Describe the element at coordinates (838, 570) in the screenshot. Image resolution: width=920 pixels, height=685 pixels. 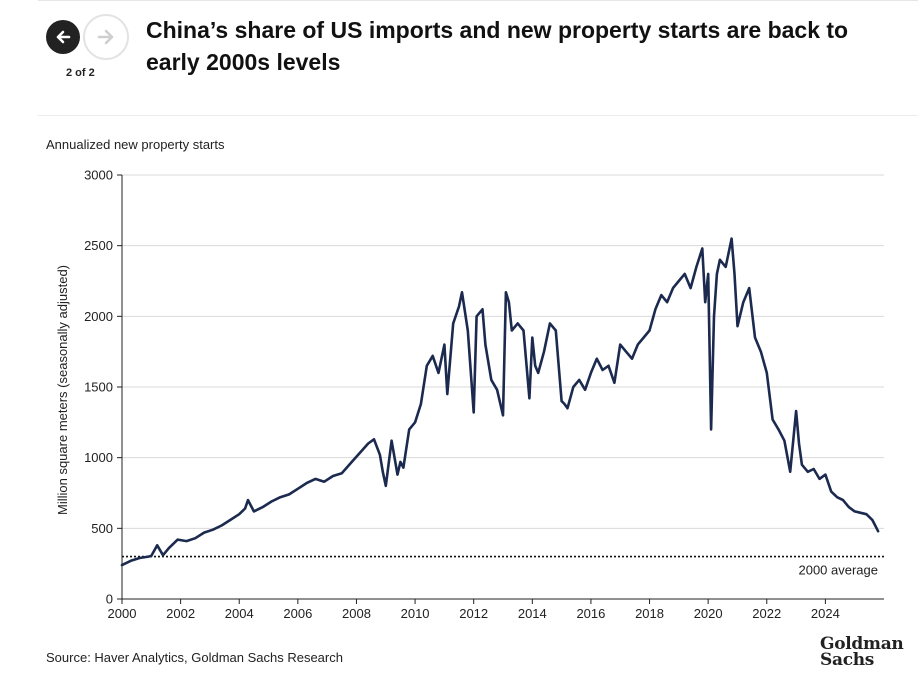
I see `reference-line-label: 2000 average` at that location.